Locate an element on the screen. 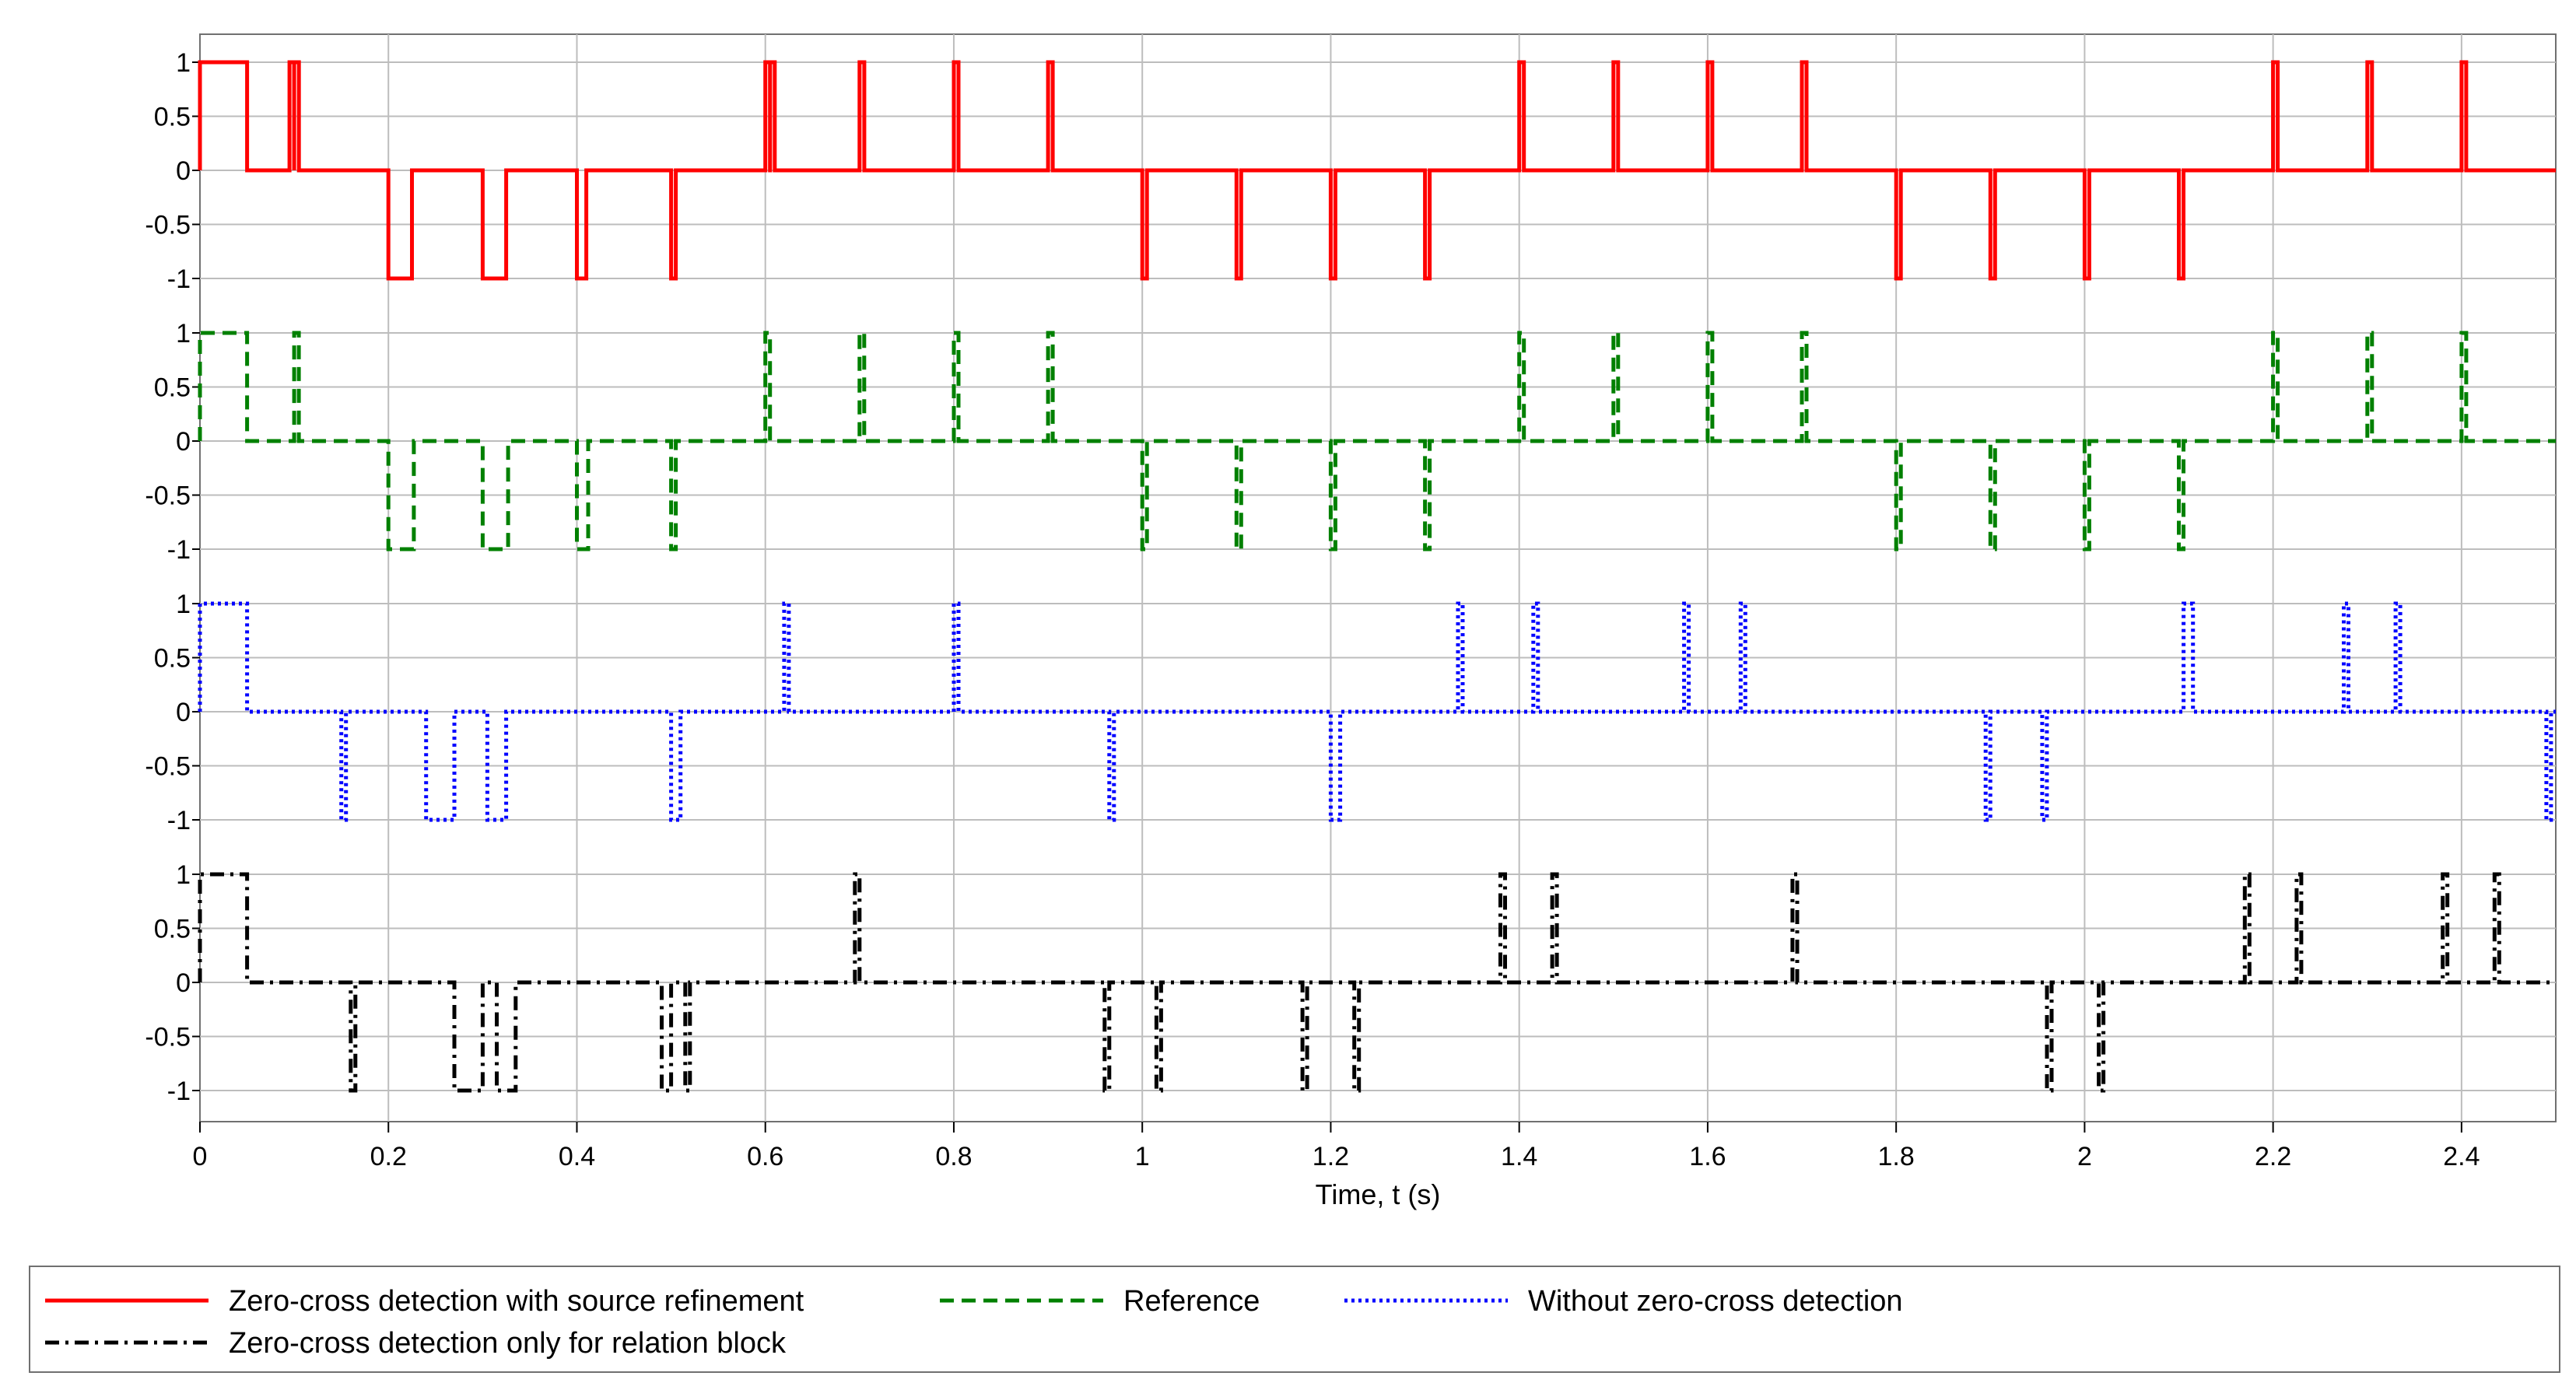 The image size is (2576, 1397). x-tick-label: 2.4 is located at coordinates (2461, 1156).